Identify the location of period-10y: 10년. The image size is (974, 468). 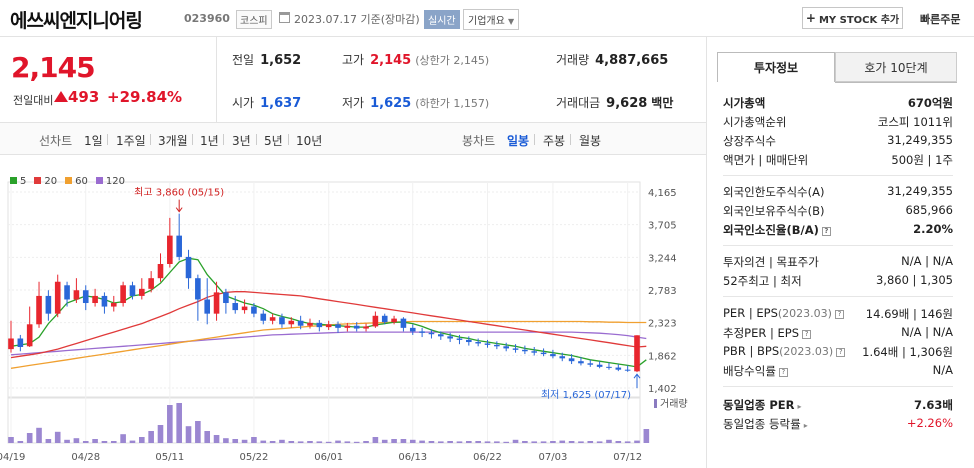
(309, 141).